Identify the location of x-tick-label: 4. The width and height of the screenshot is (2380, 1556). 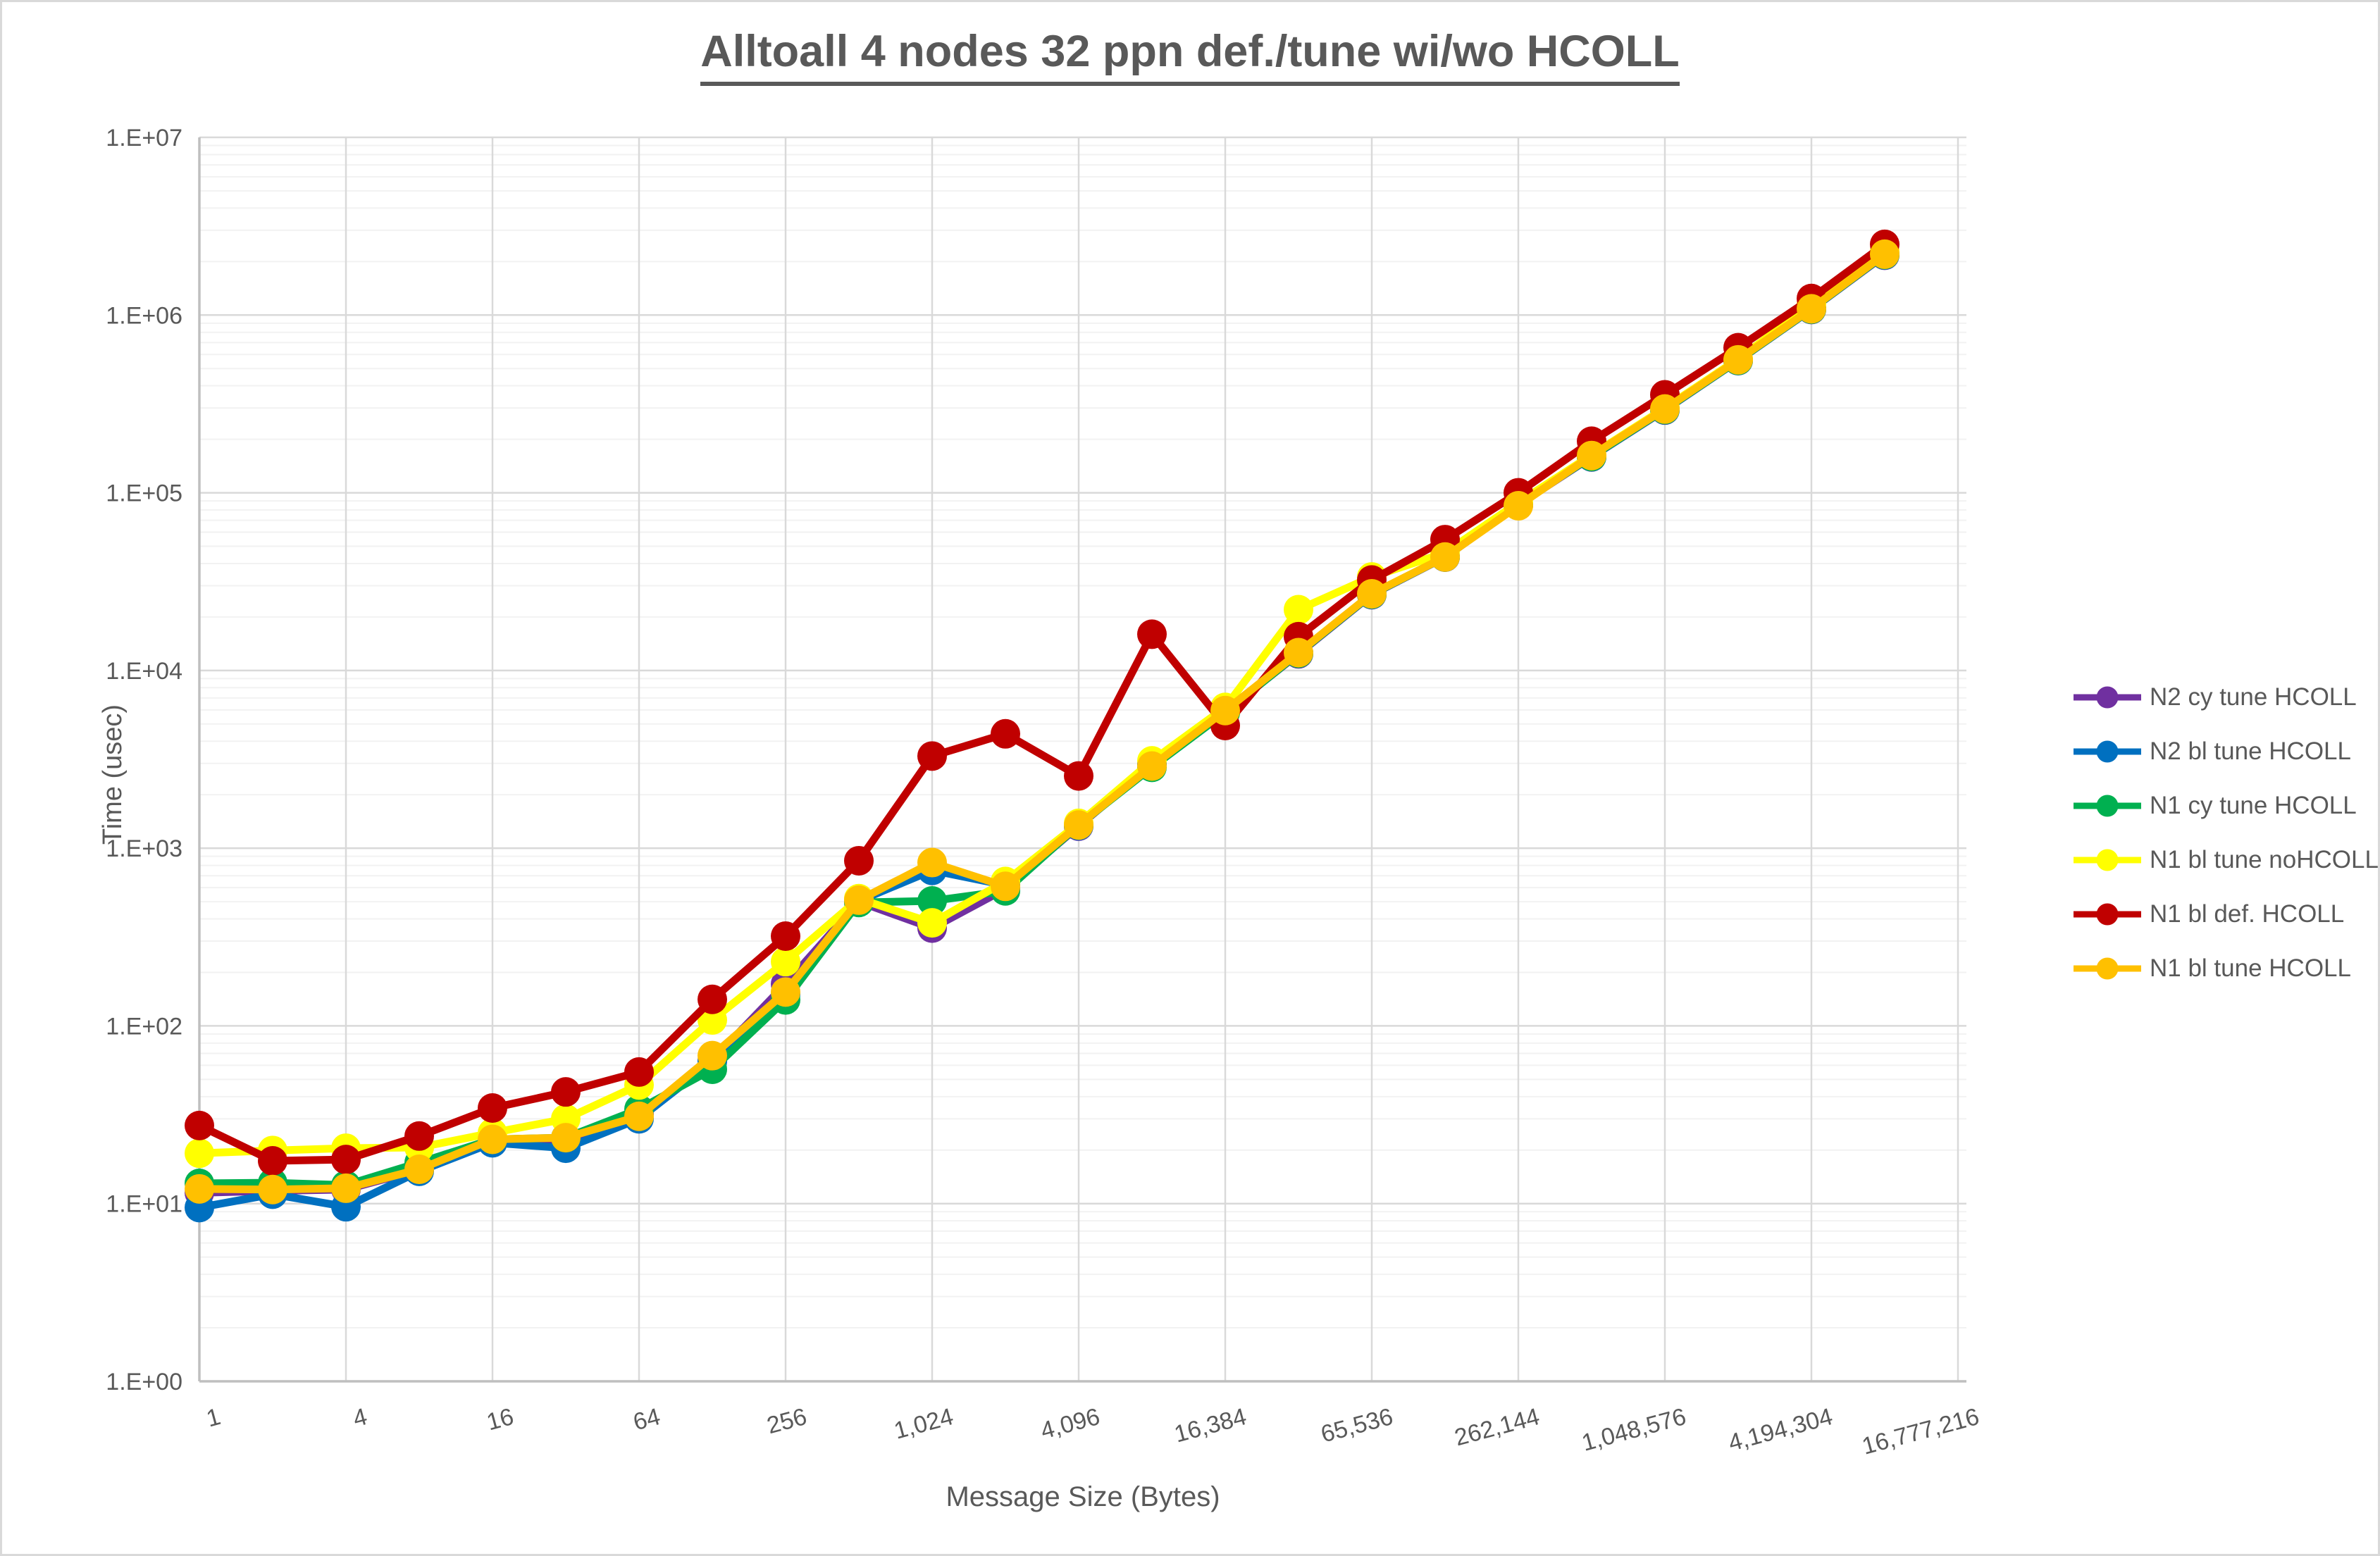
(360, 1418).